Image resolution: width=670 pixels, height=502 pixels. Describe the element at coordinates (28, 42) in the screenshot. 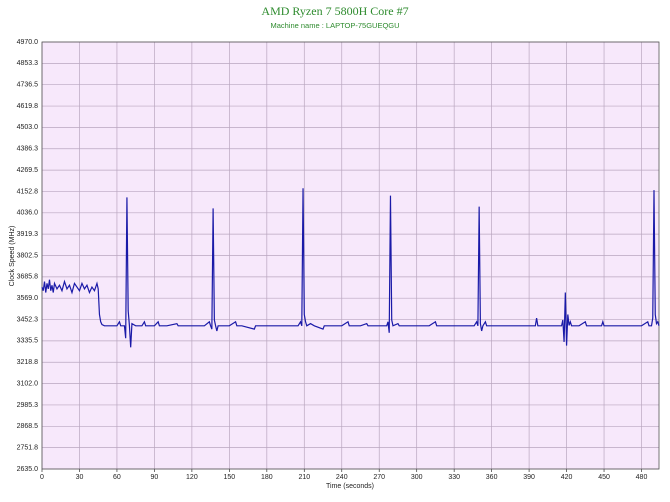

I see `y-tick-label: 4970.0` at that location.